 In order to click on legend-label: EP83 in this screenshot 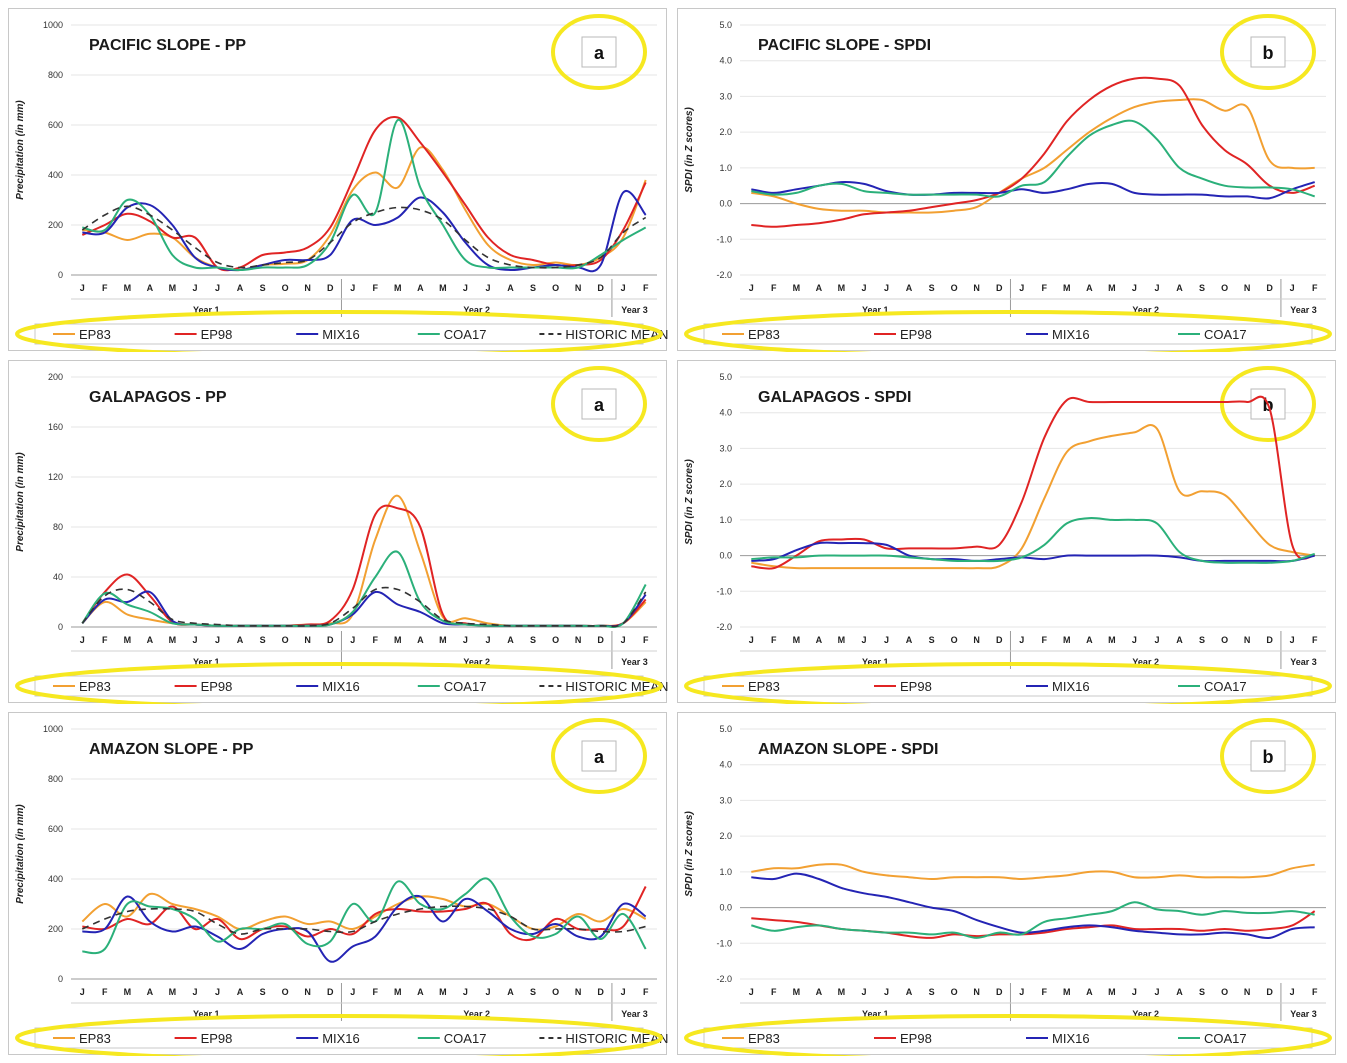, I will do `click(95, 1038)`.